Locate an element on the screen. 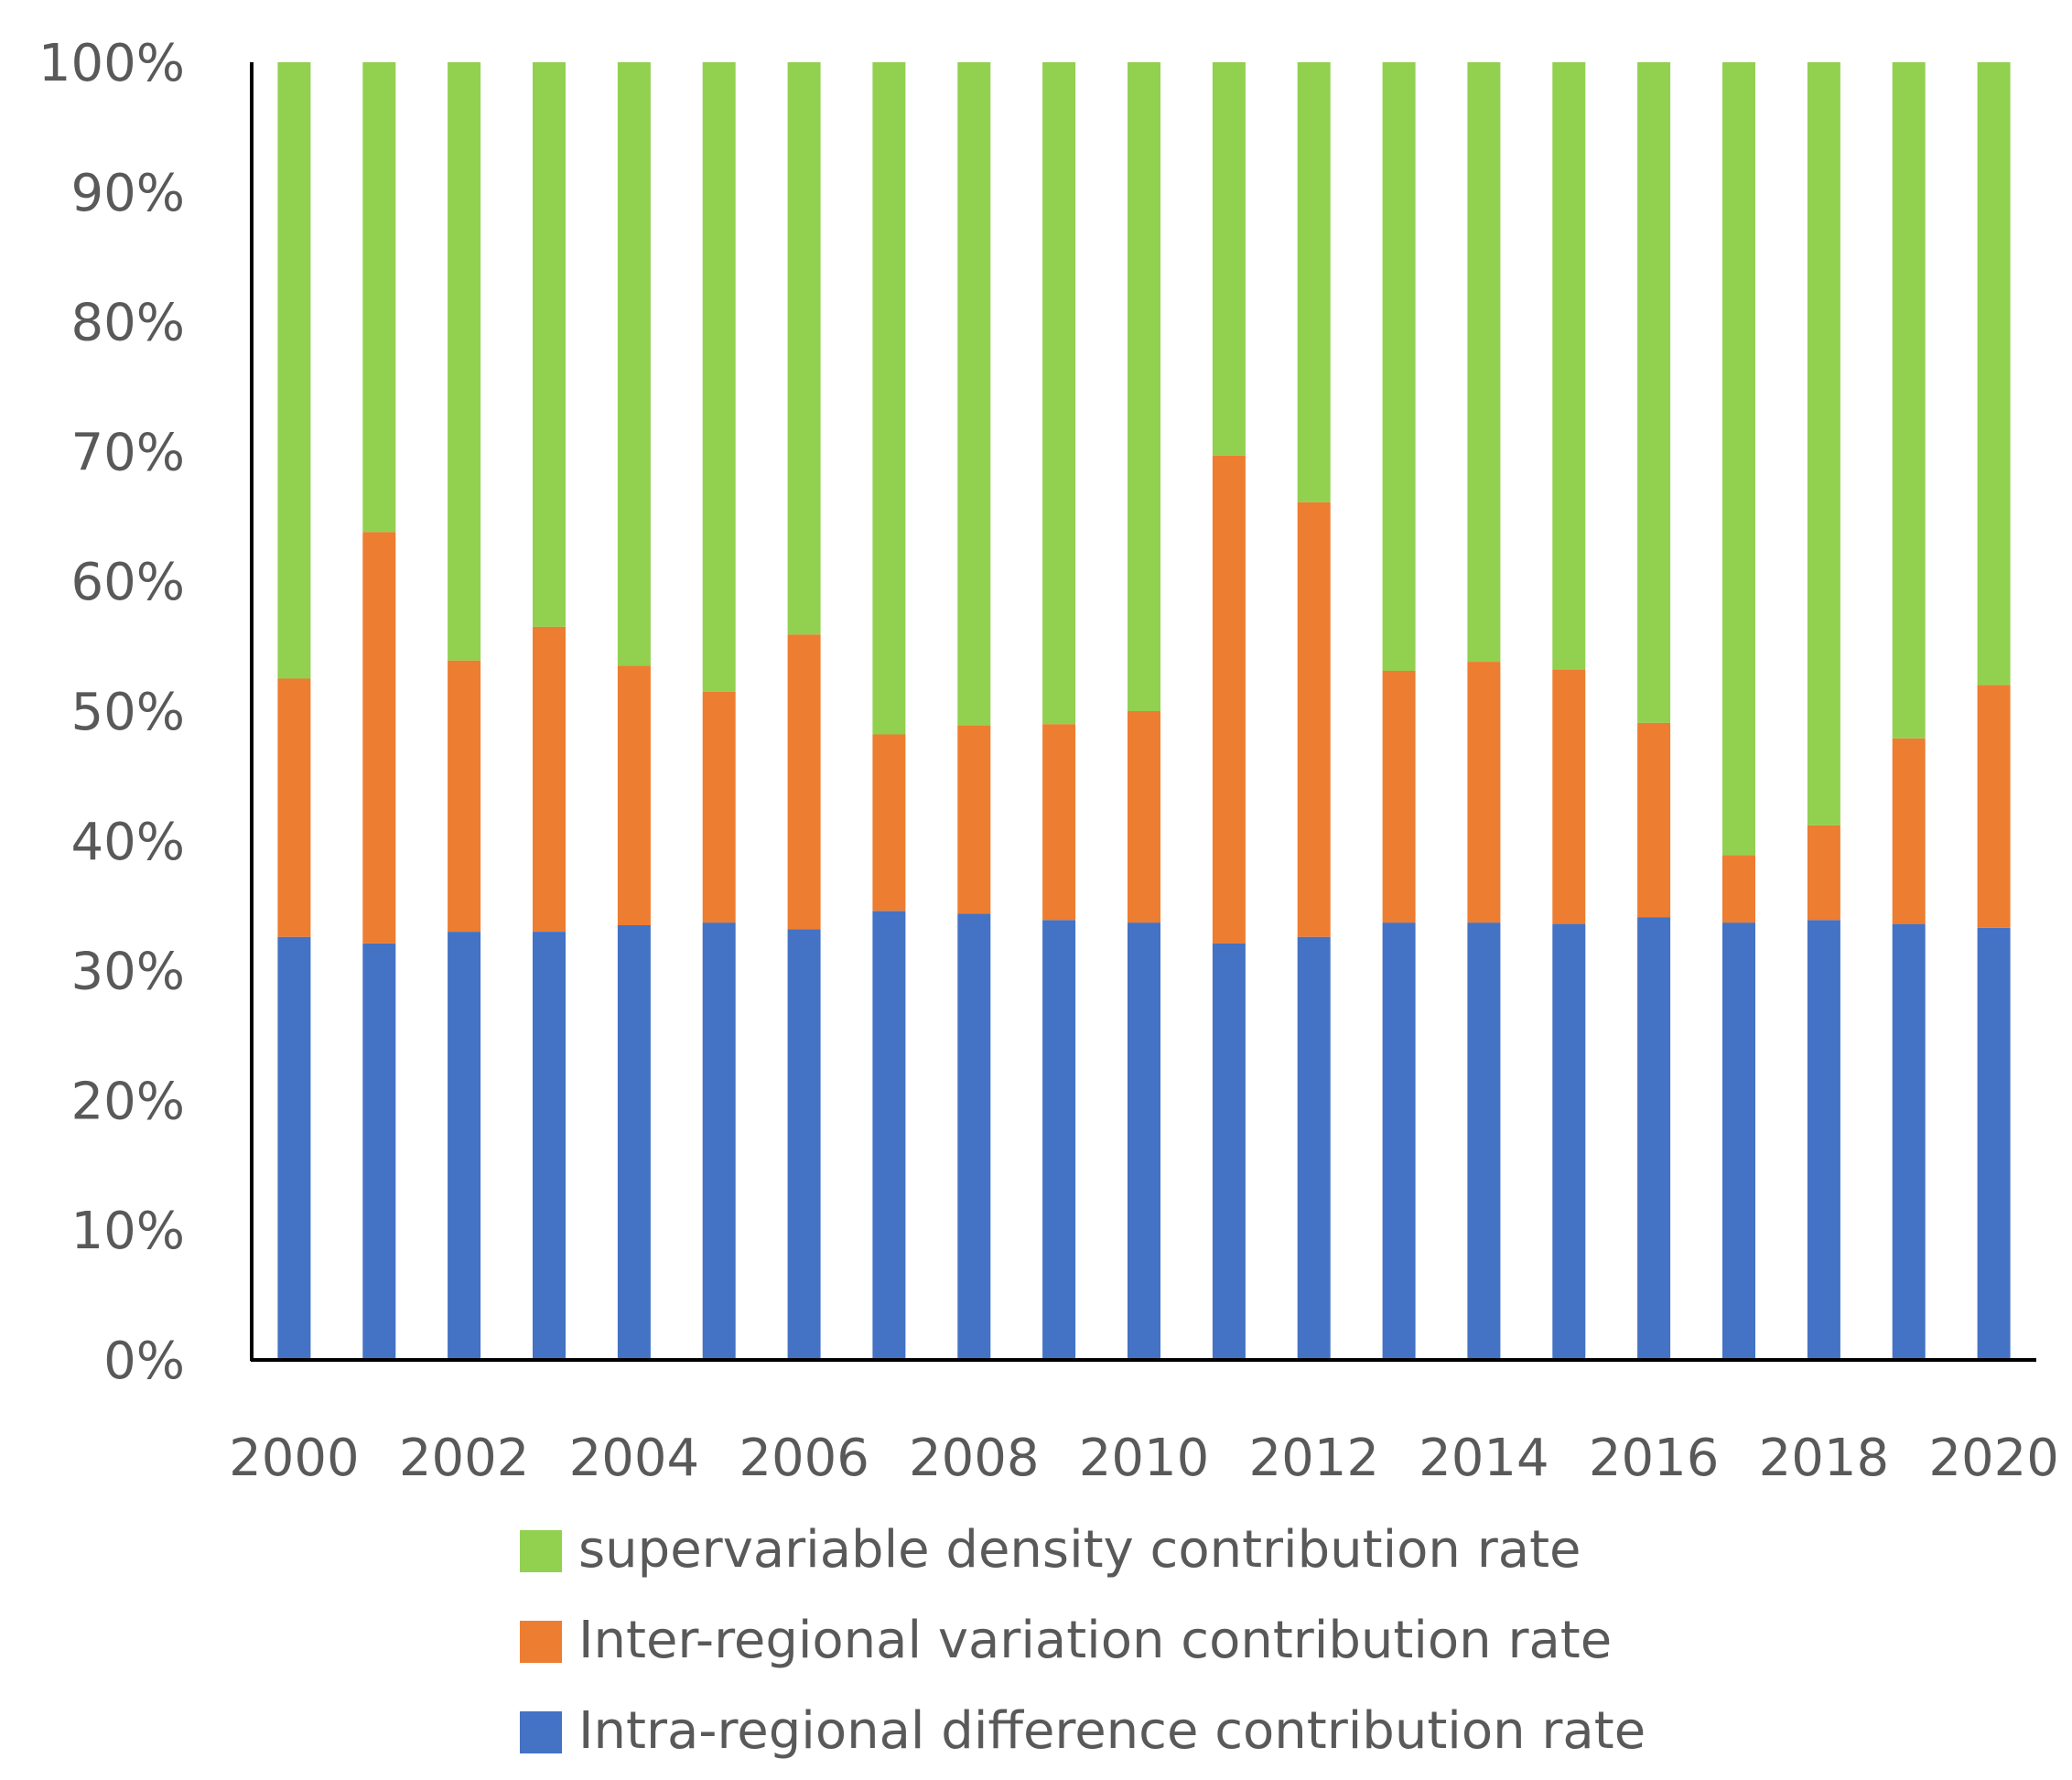 This screenshot has width=2072, height=1780. y-tick-label: 20% is located at coordinates (128, 1101).